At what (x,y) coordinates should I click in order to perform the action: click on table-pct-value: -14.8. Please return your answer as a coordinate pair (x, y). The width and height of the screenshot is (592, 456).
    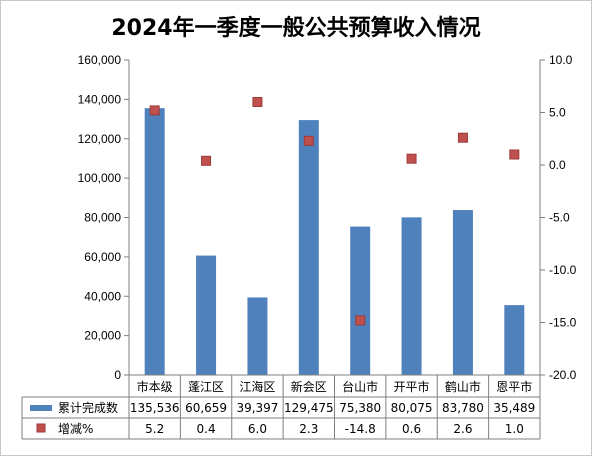
    Looking at the image, I should click on (360, 429).